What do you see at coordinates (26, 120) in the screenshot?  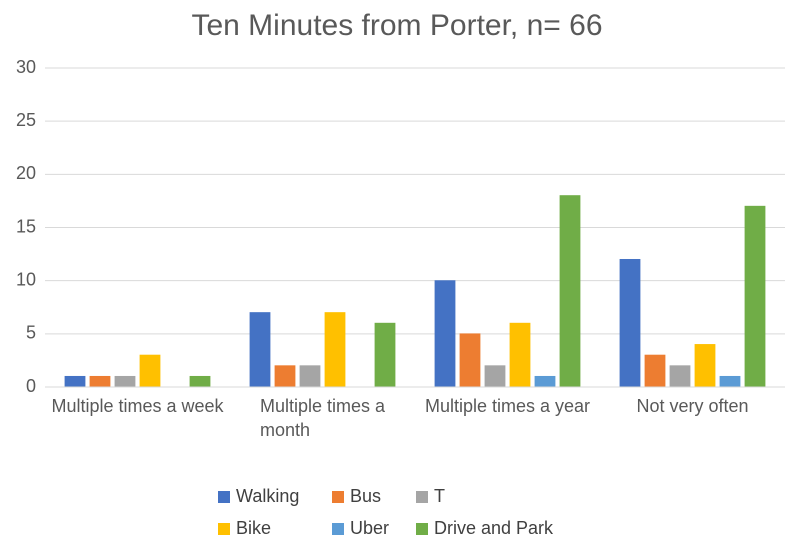 I see `y-tick-label: 25` at bounding box center [26, 120].